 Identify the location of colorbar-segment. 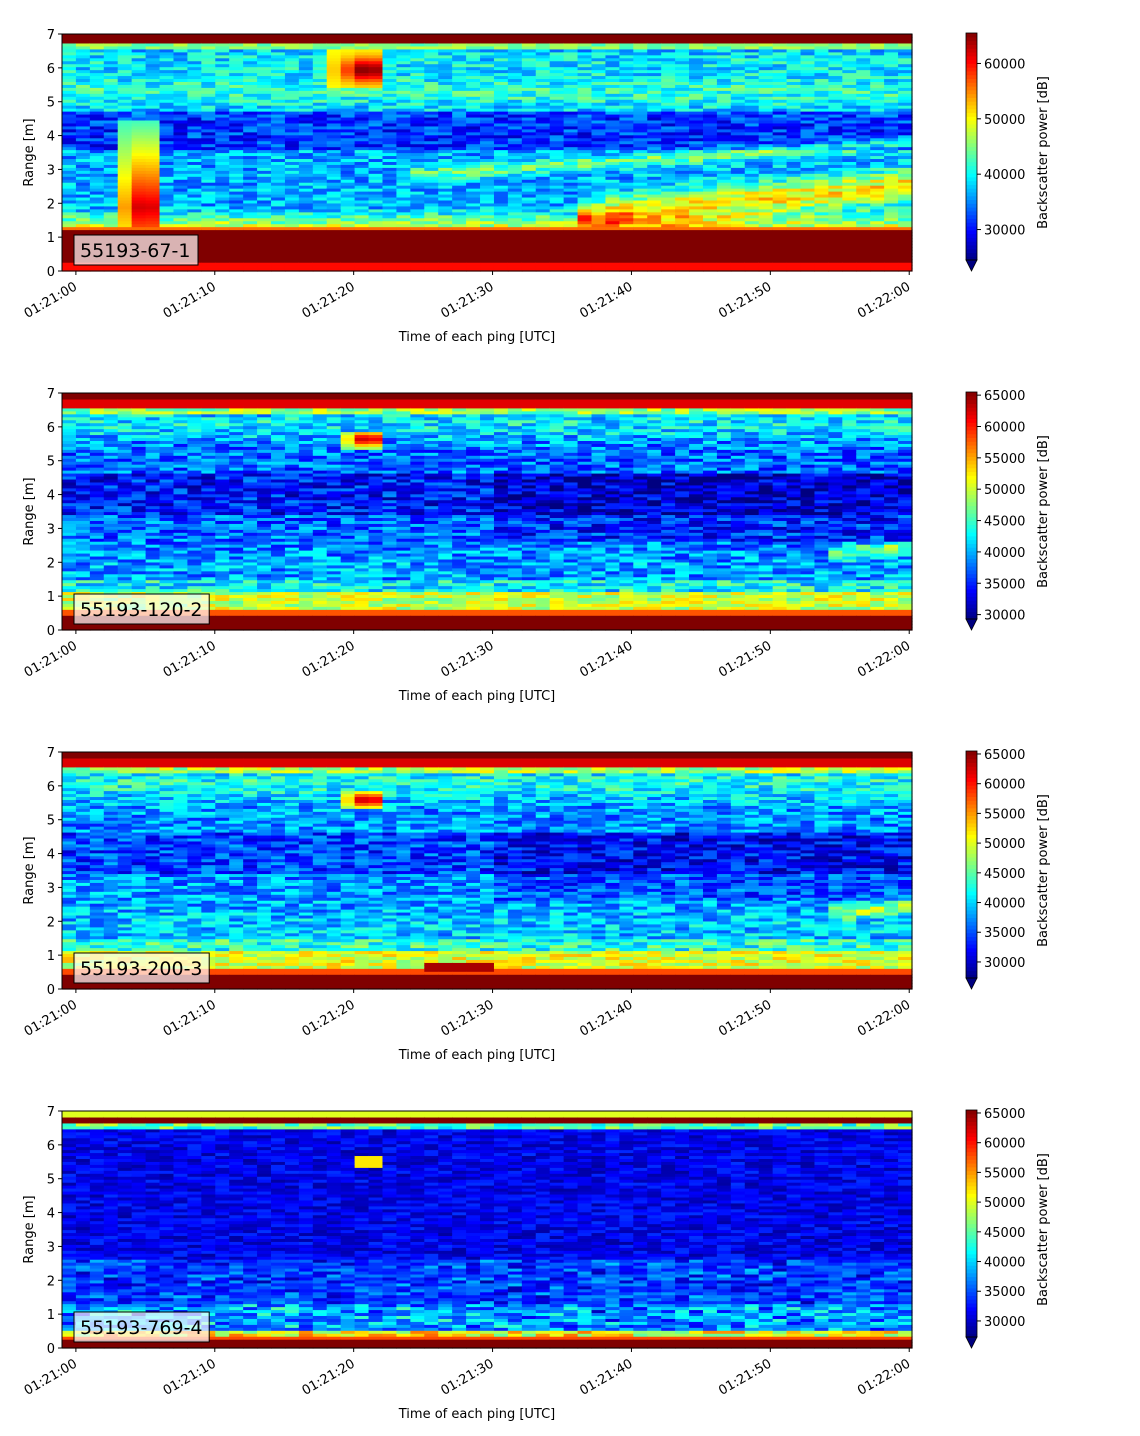
(971, 145).